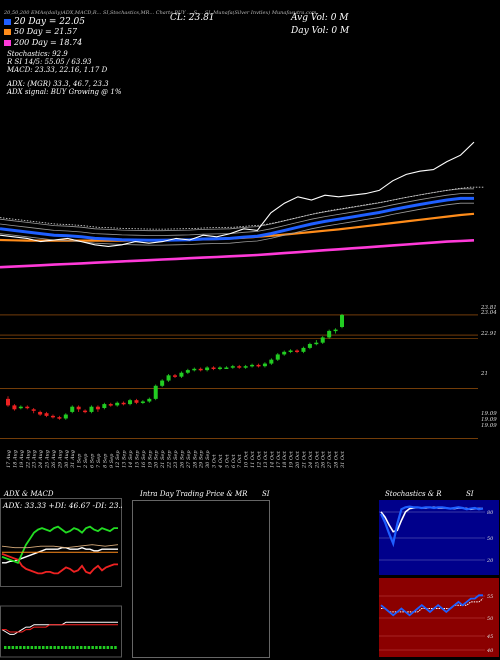 The height and width of the screenshot is (660, 500). I want to click on legend-ema200: 200 Day = 18.74, so click(44, 42).